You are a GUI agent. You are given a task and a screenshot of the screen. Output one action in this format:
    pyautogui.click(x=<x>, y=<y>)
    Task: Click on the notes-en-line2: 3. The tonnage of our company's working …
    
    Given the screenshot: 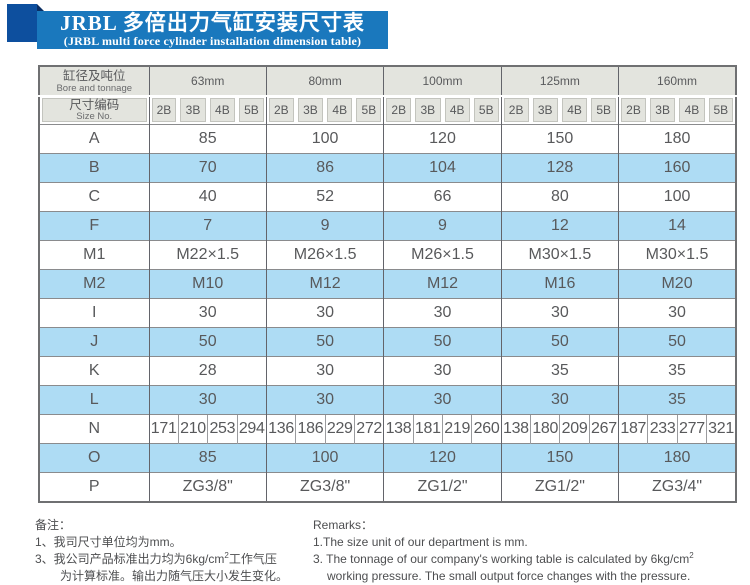 What is the action you would take?
    pyautogui.click(x=503, y=558)
    